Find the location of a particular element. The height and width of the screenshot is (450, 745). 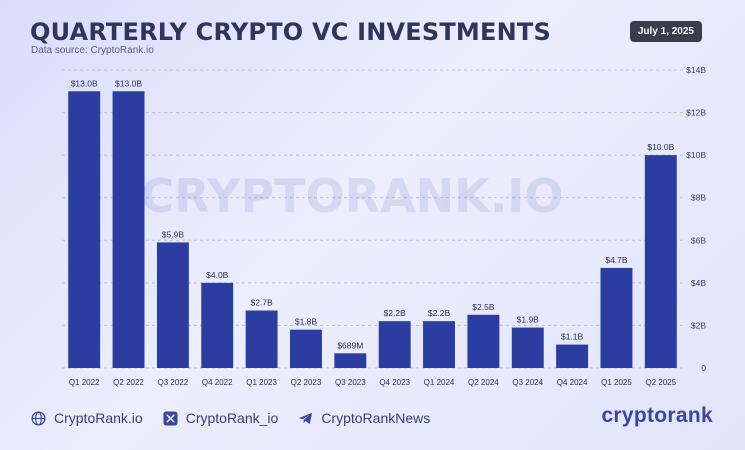

footer-link-telegram: CryptoRankNews is located at coordinates (364, 418).